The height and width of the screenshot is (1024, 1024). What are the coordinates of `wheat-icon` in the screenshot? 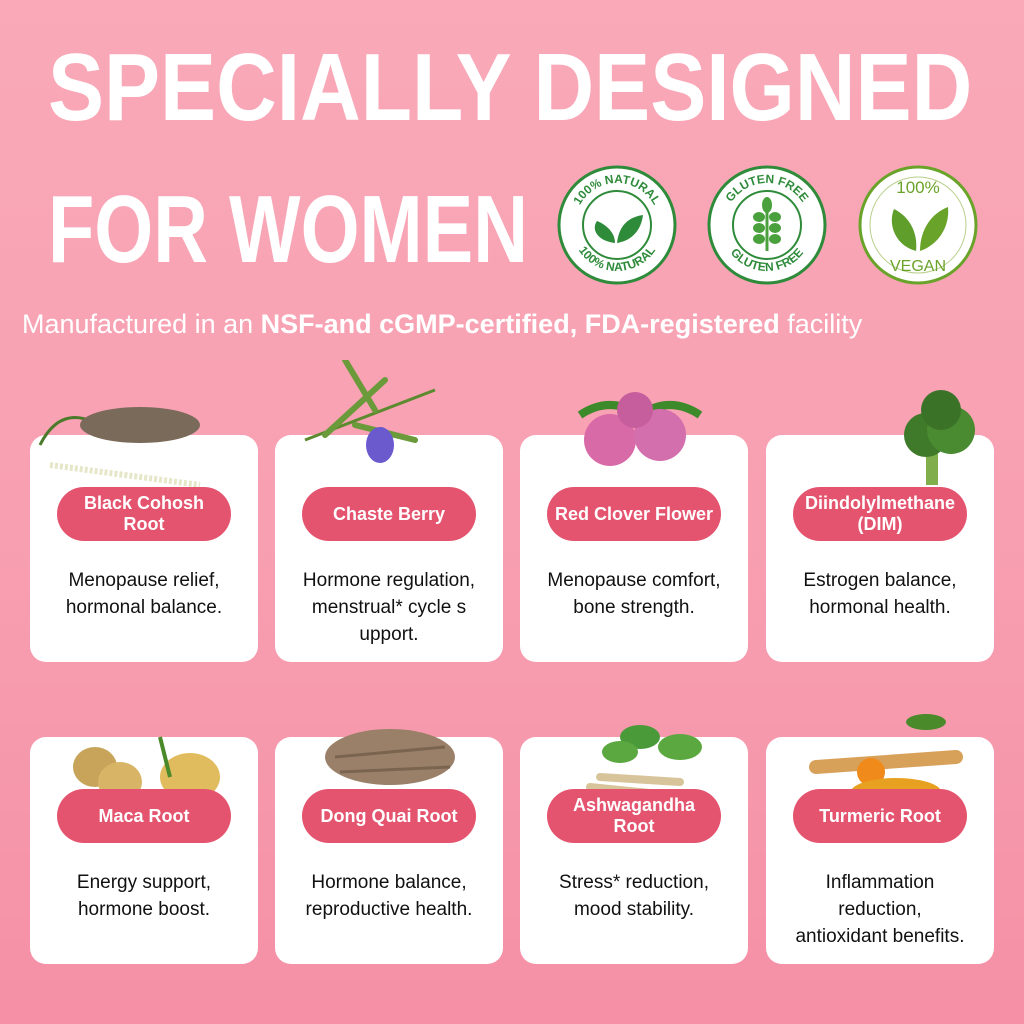 It's located at (767, 224).